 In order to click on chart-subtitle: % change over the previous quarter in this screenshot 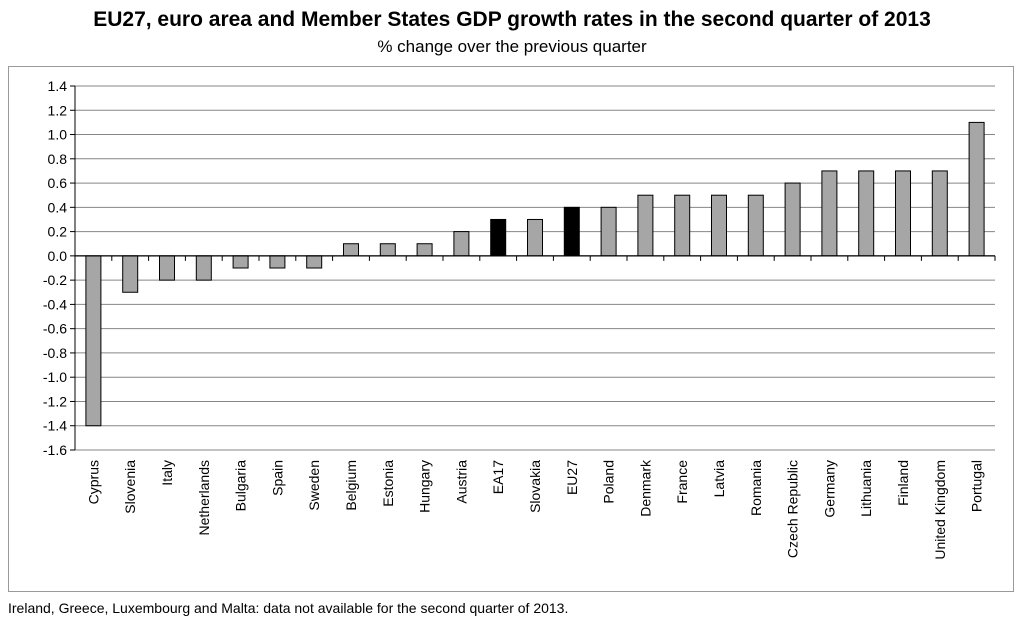, I will do `click(512, 46)`.